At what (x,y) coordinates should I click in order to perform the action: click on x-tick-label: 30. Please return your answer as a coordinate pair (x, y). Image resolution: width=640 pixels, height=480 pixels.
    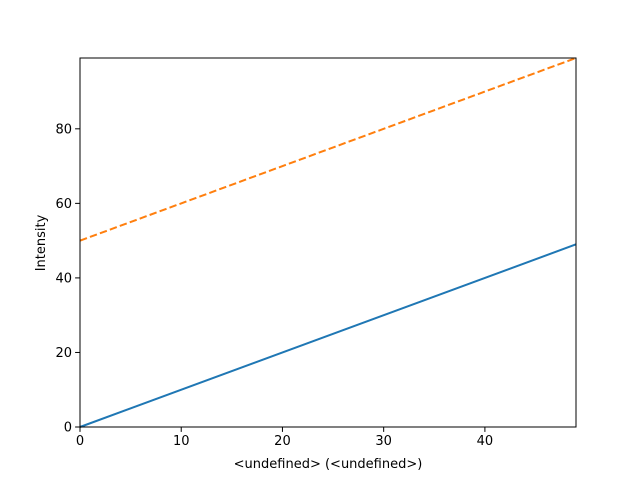
    Looking at the image, I should click on (383, 441).